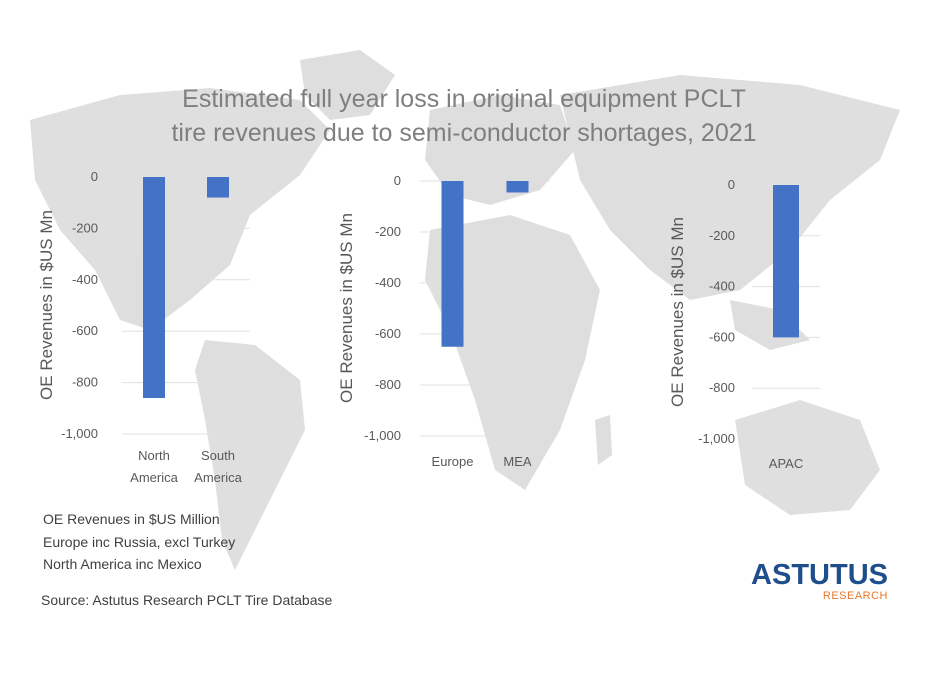 The height and width of the screenshot is (696, 928). Describe the element at coordinates (218, 455) in the screenshot. I see `category-label: South` at that location.